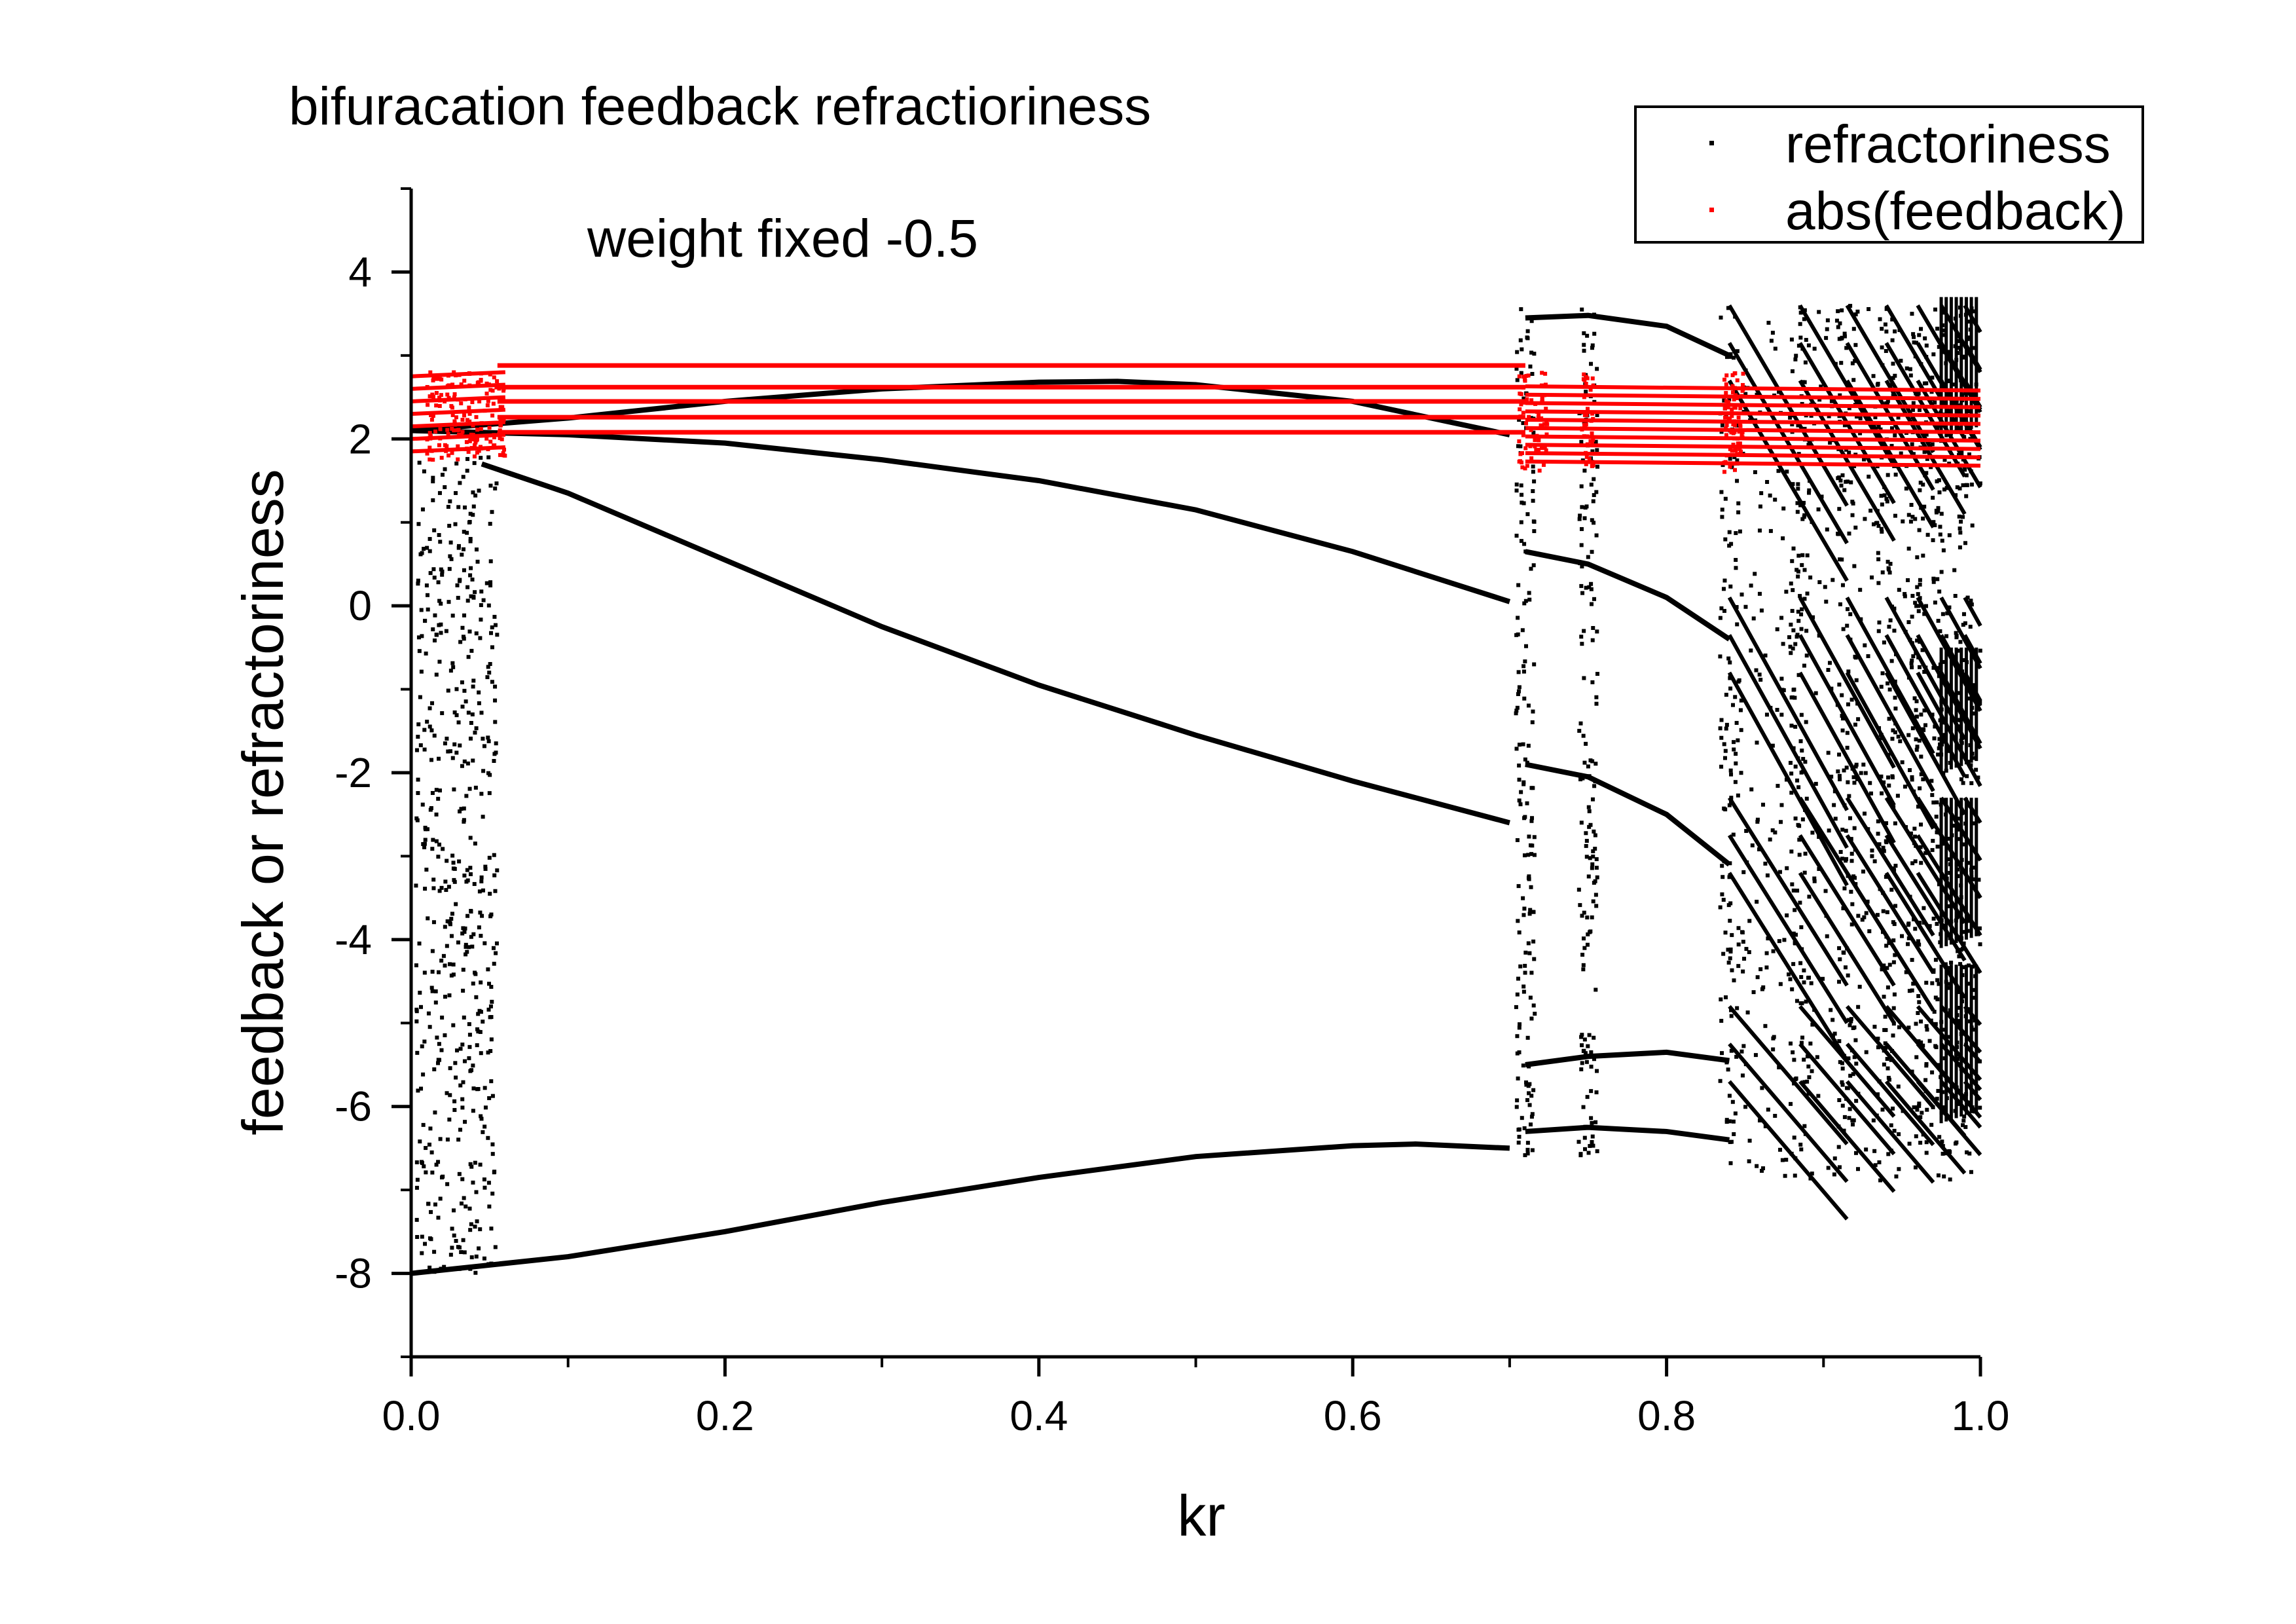  What do you see at coordinates (1753, 413) in the screenshot?
I see `feedback-end-line` at bounding box center [1753, 413].